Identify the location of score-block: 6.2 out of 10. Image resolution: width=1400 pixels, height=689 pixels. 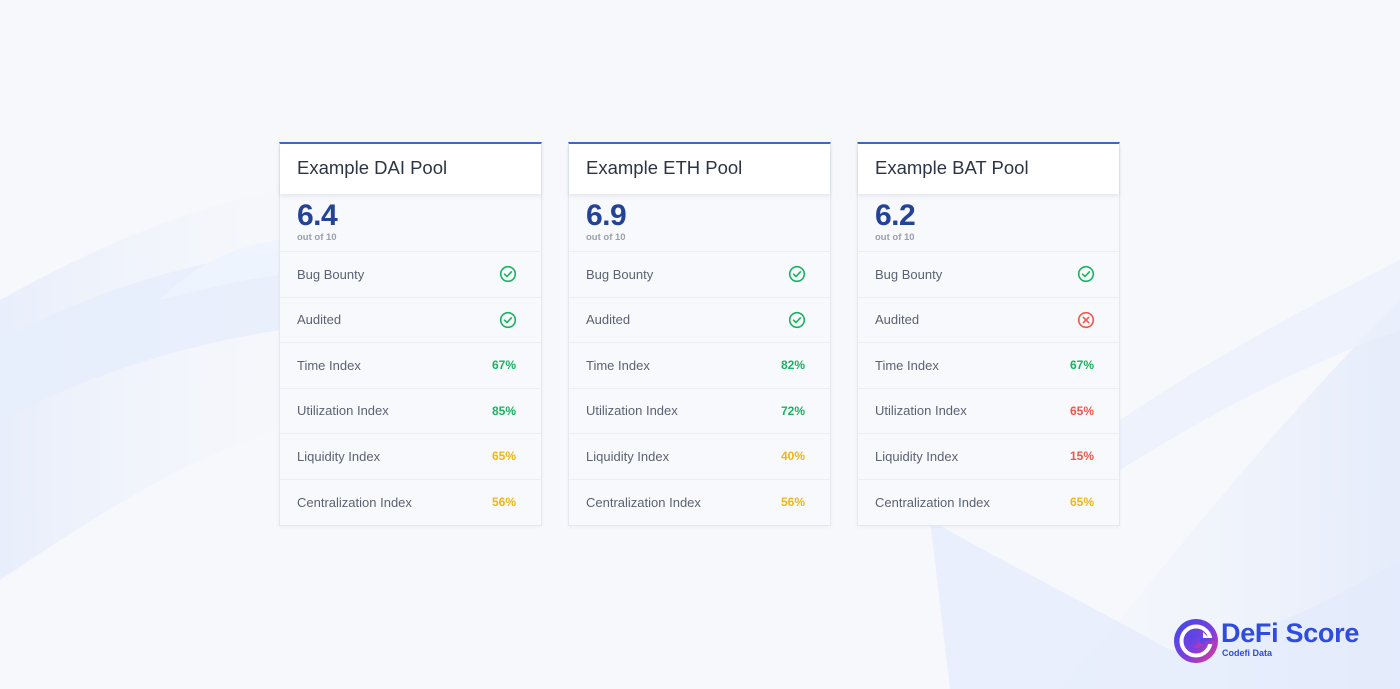
(988, 223).